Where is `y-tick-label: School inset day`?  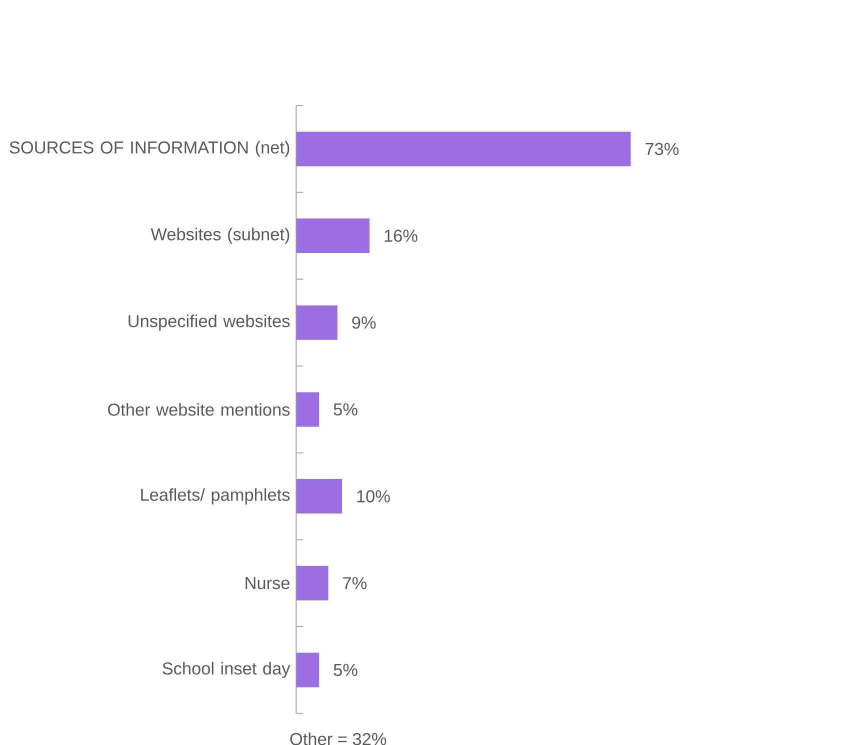
y-tick-label: School inset day is located at coordinates (226, 670).